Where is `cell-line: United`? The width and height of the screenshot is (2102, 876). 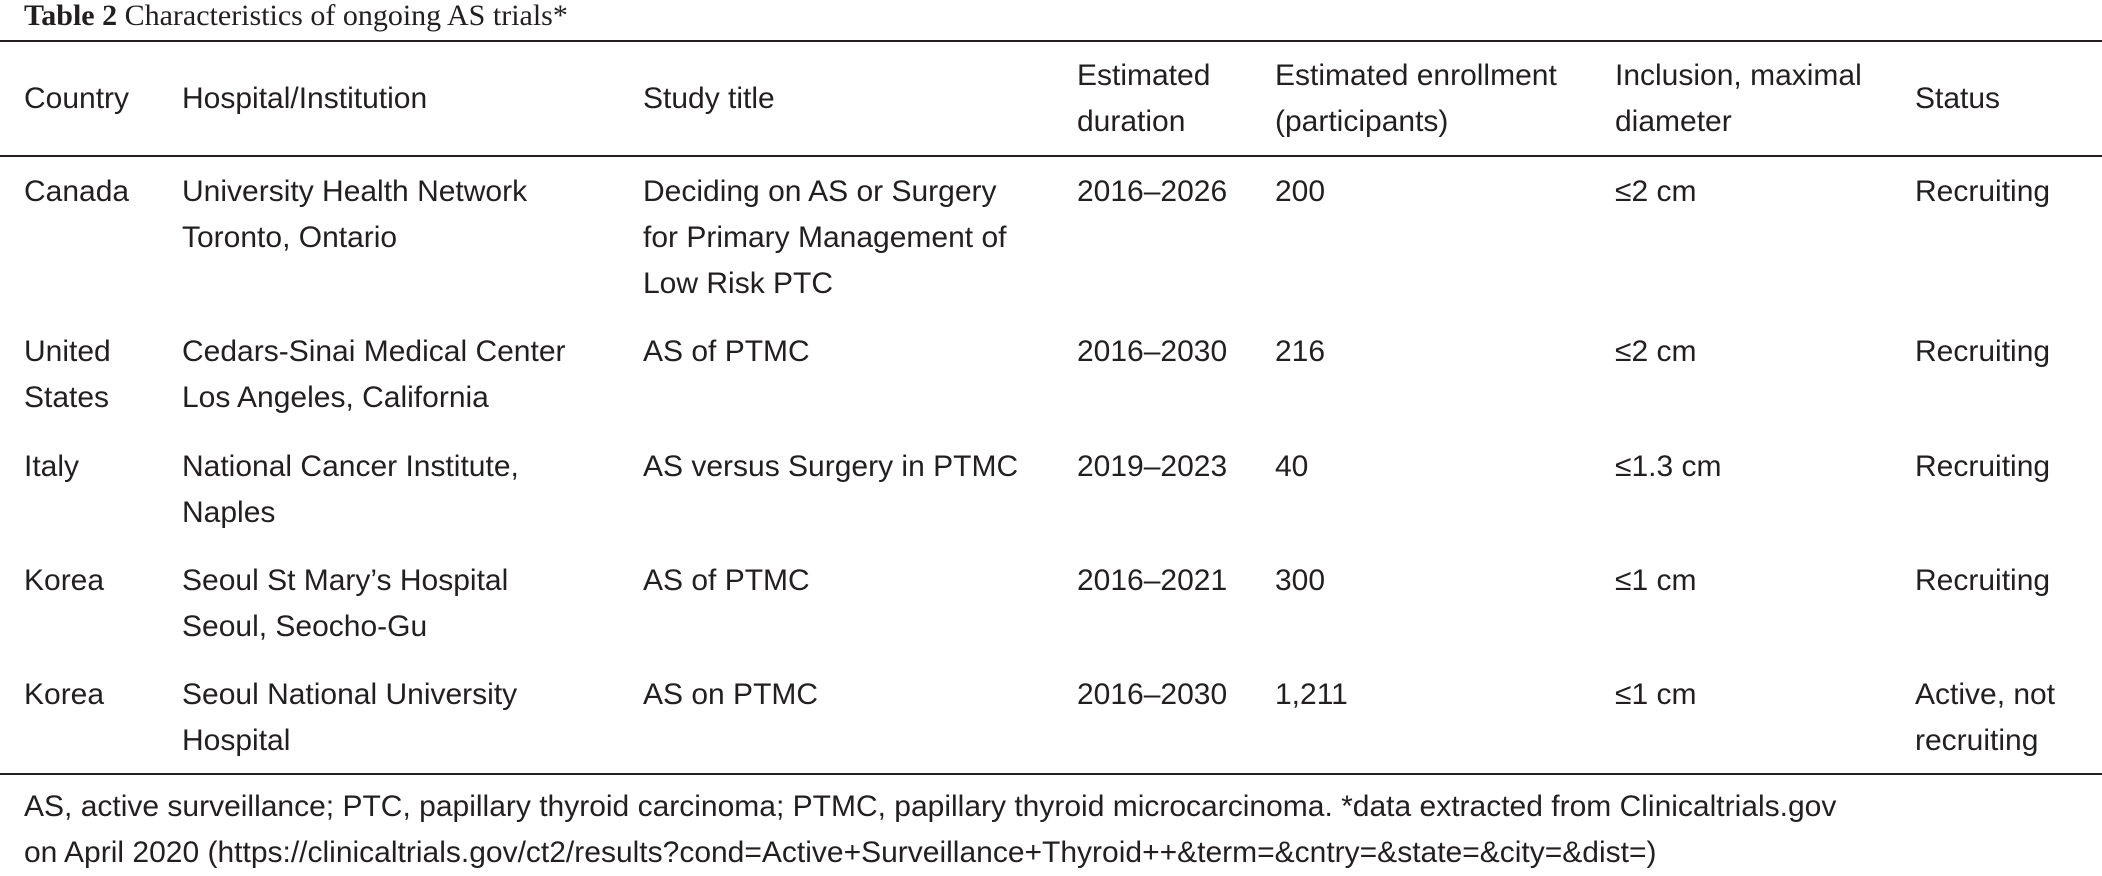 cell-line: United is located at coordinates (67, 351).